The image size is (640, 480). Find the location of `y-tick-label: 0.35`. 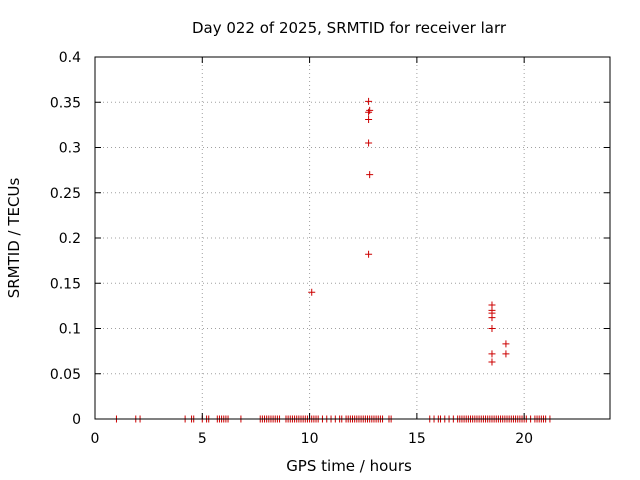

y-tick-label: 0.35 is located at coordinates (65, 103).